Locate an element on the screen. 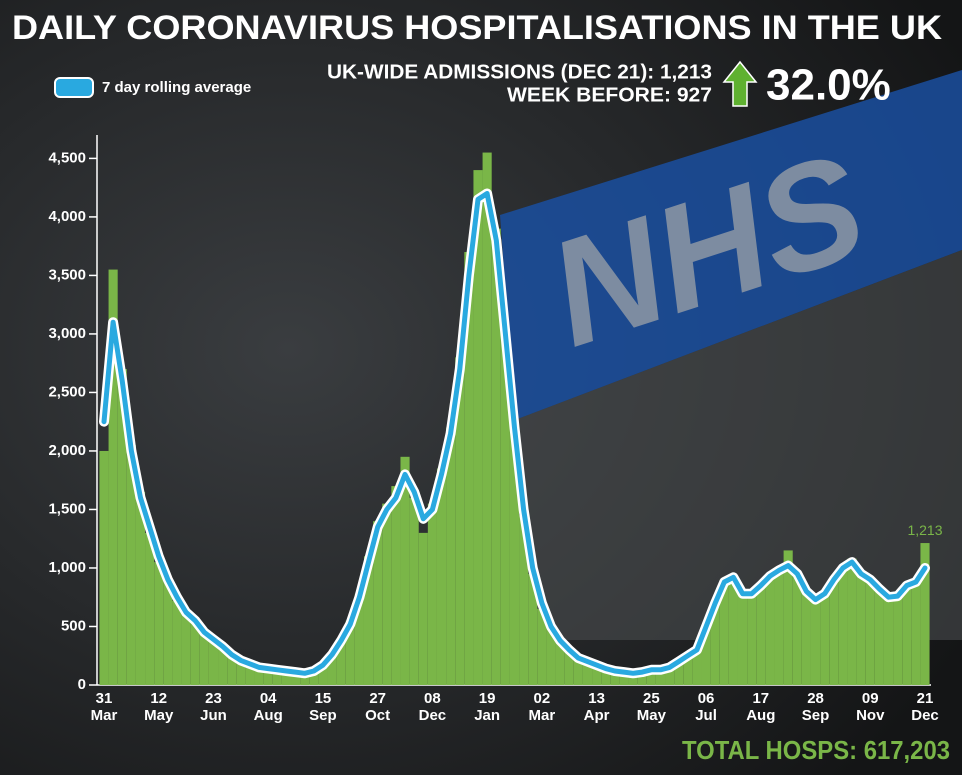  x-tick-label: 12 May is located at coordinates (159, 707).